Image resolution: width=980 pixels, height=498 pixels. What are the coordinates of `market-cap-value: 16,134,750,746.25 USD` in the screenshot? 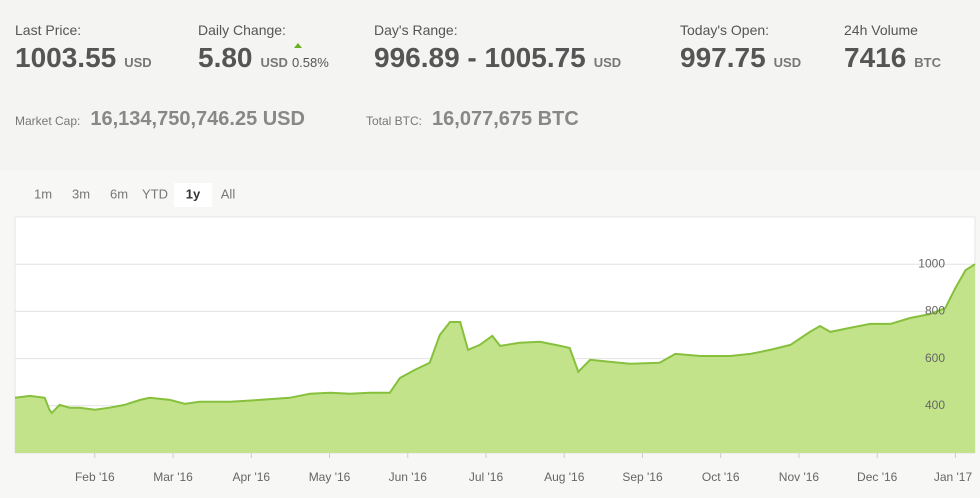 It's located at (197, 119).